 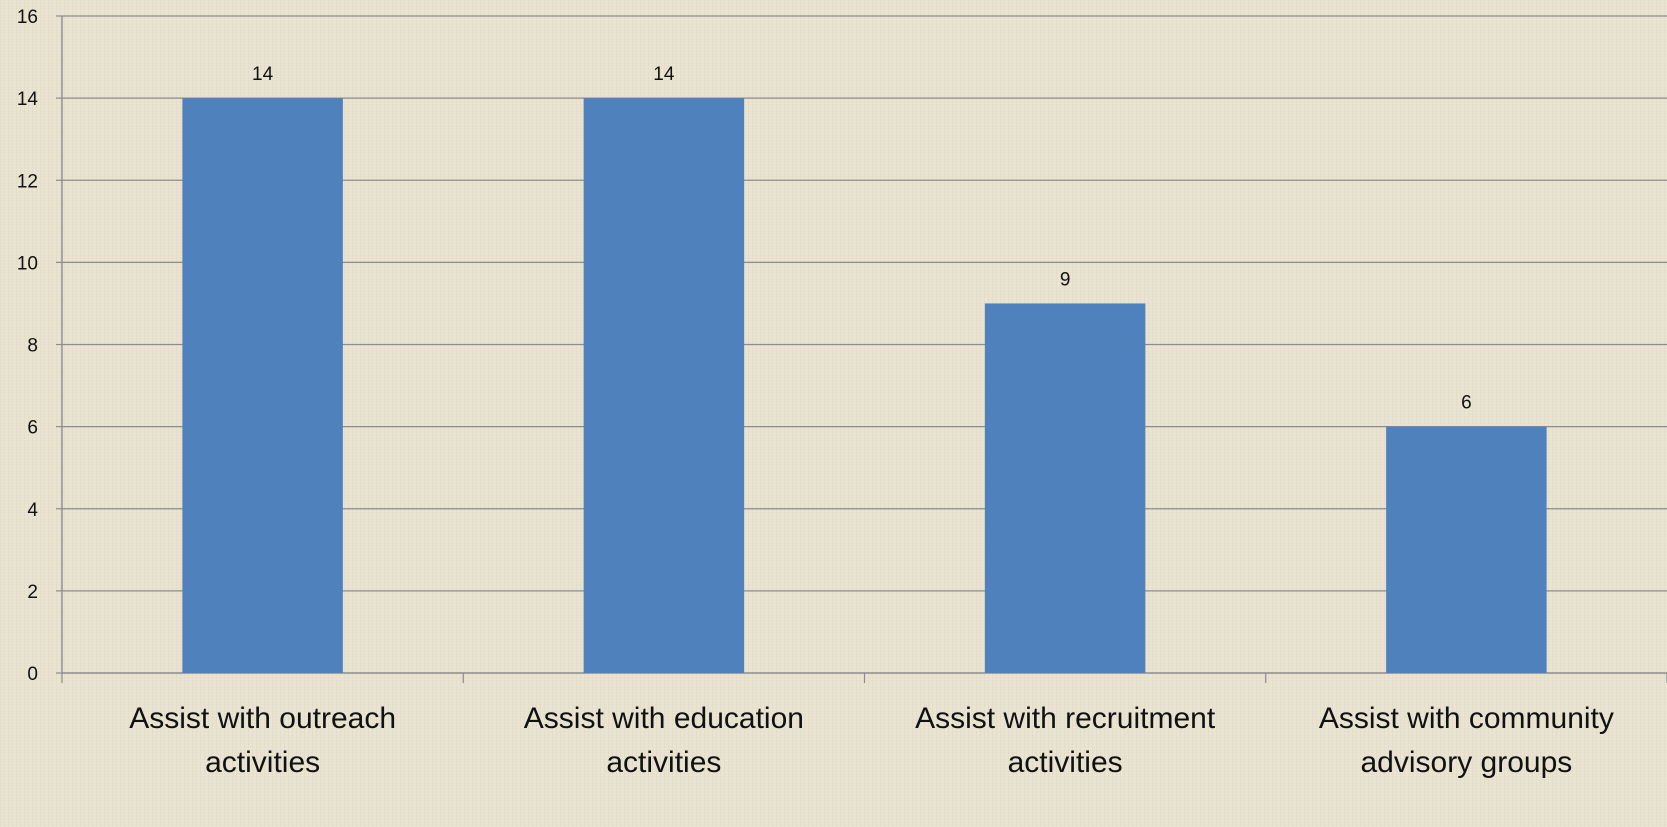 I want to click on y-tick-label-14: 14, so click(x=28, y=99).